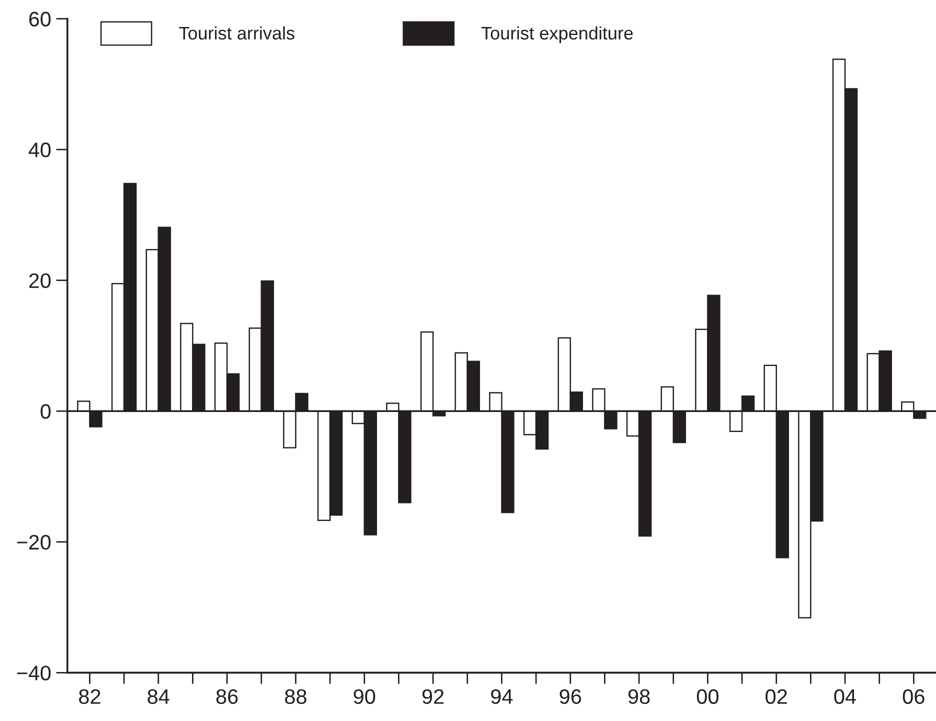 This screenshot has width=936, height=721. I want to click on y-tick-label: 20, so click(40, 280).